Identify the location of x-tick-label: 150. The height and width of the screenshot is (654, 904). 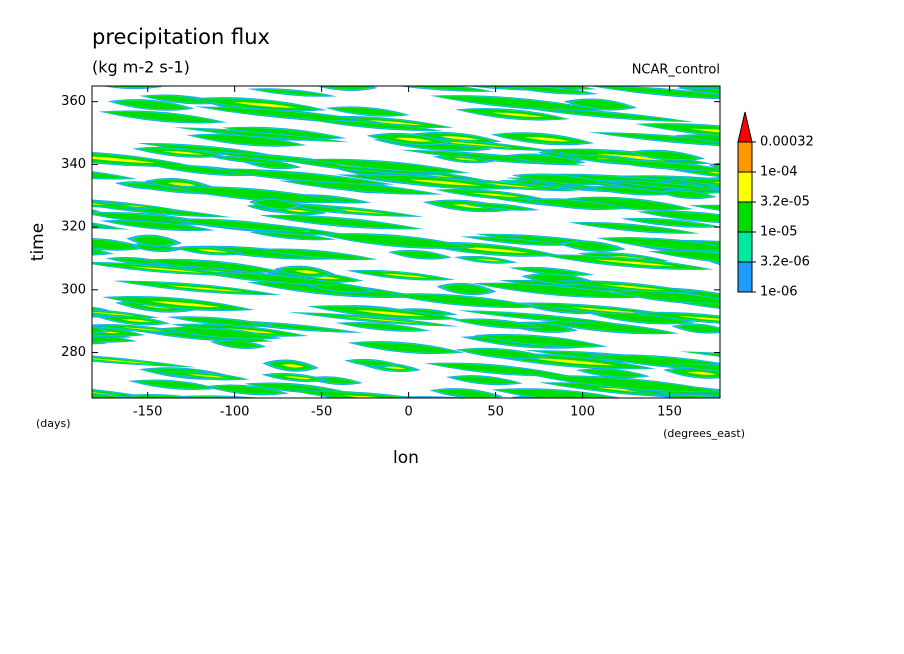
(669, 412).